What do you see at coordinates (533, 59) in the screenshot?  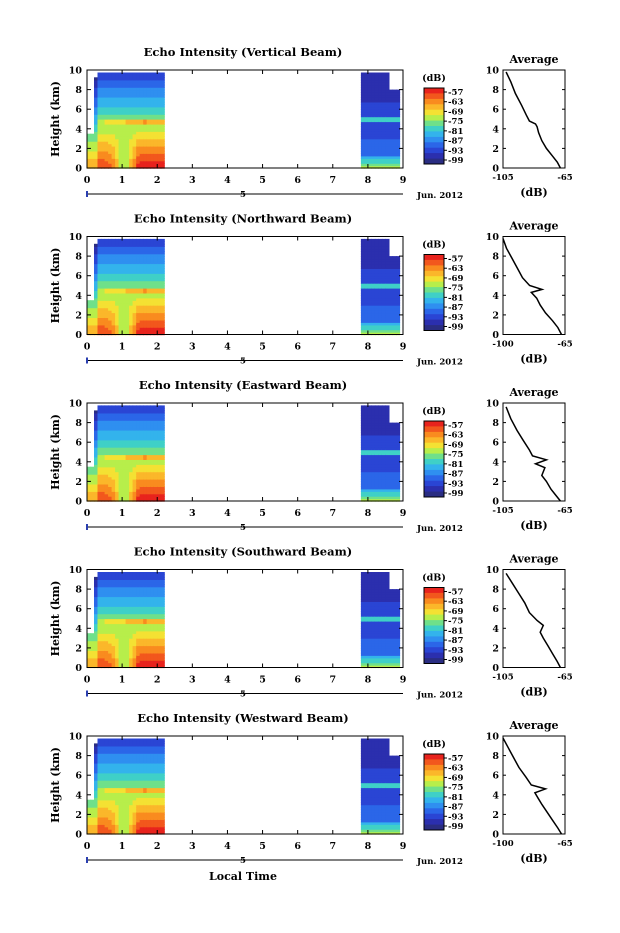 I see `average-title: Average` at bounding box center [533, 59].